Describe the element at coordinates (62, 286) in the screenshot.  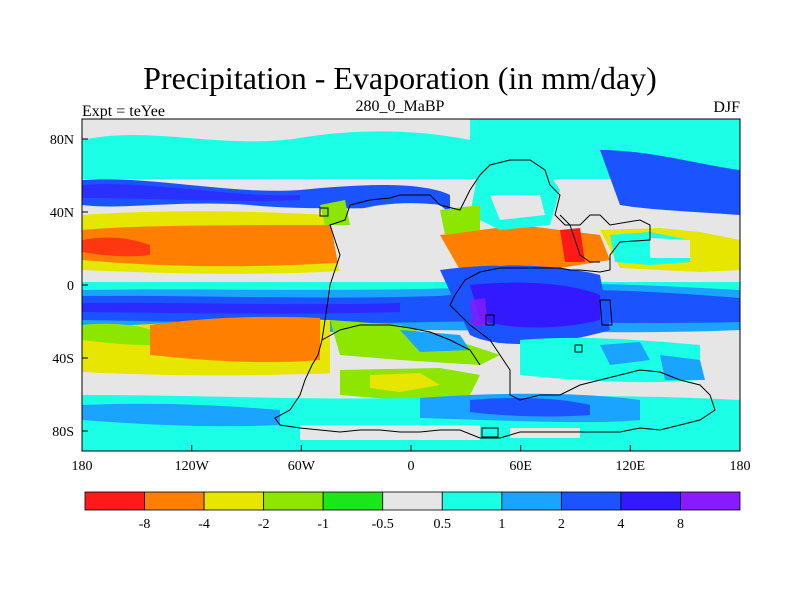
I see `lat-tick-labels: 80N 40N 0 40S 80S` at that location.